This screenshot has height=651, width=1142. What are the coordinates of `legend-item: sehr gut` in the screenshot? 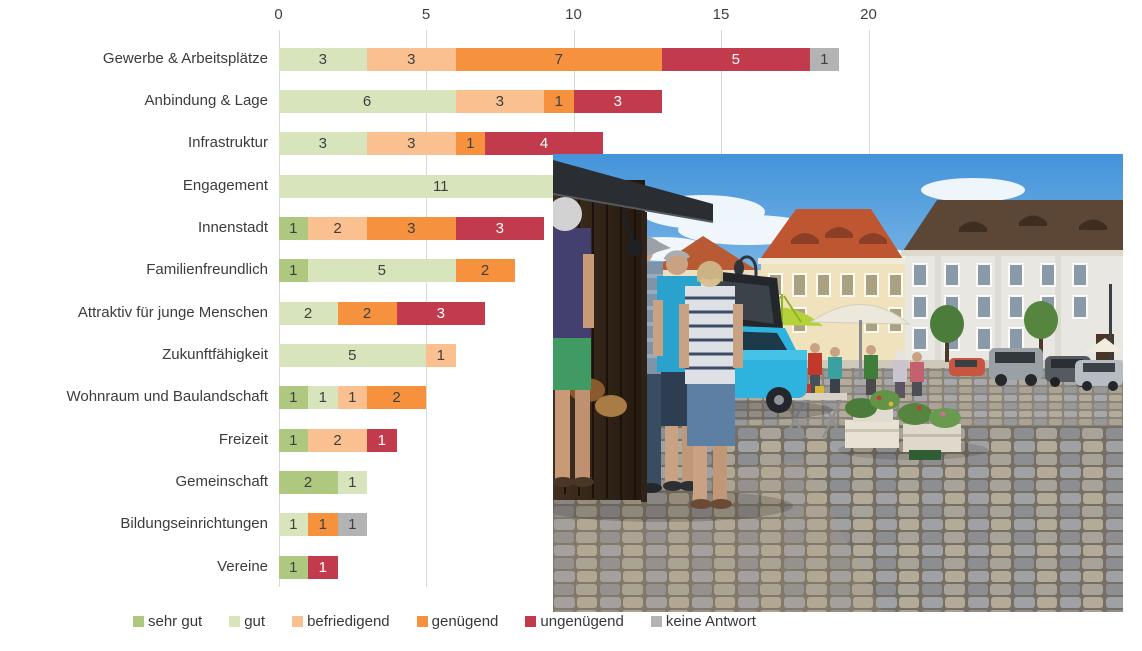 It's located at (167, 621).